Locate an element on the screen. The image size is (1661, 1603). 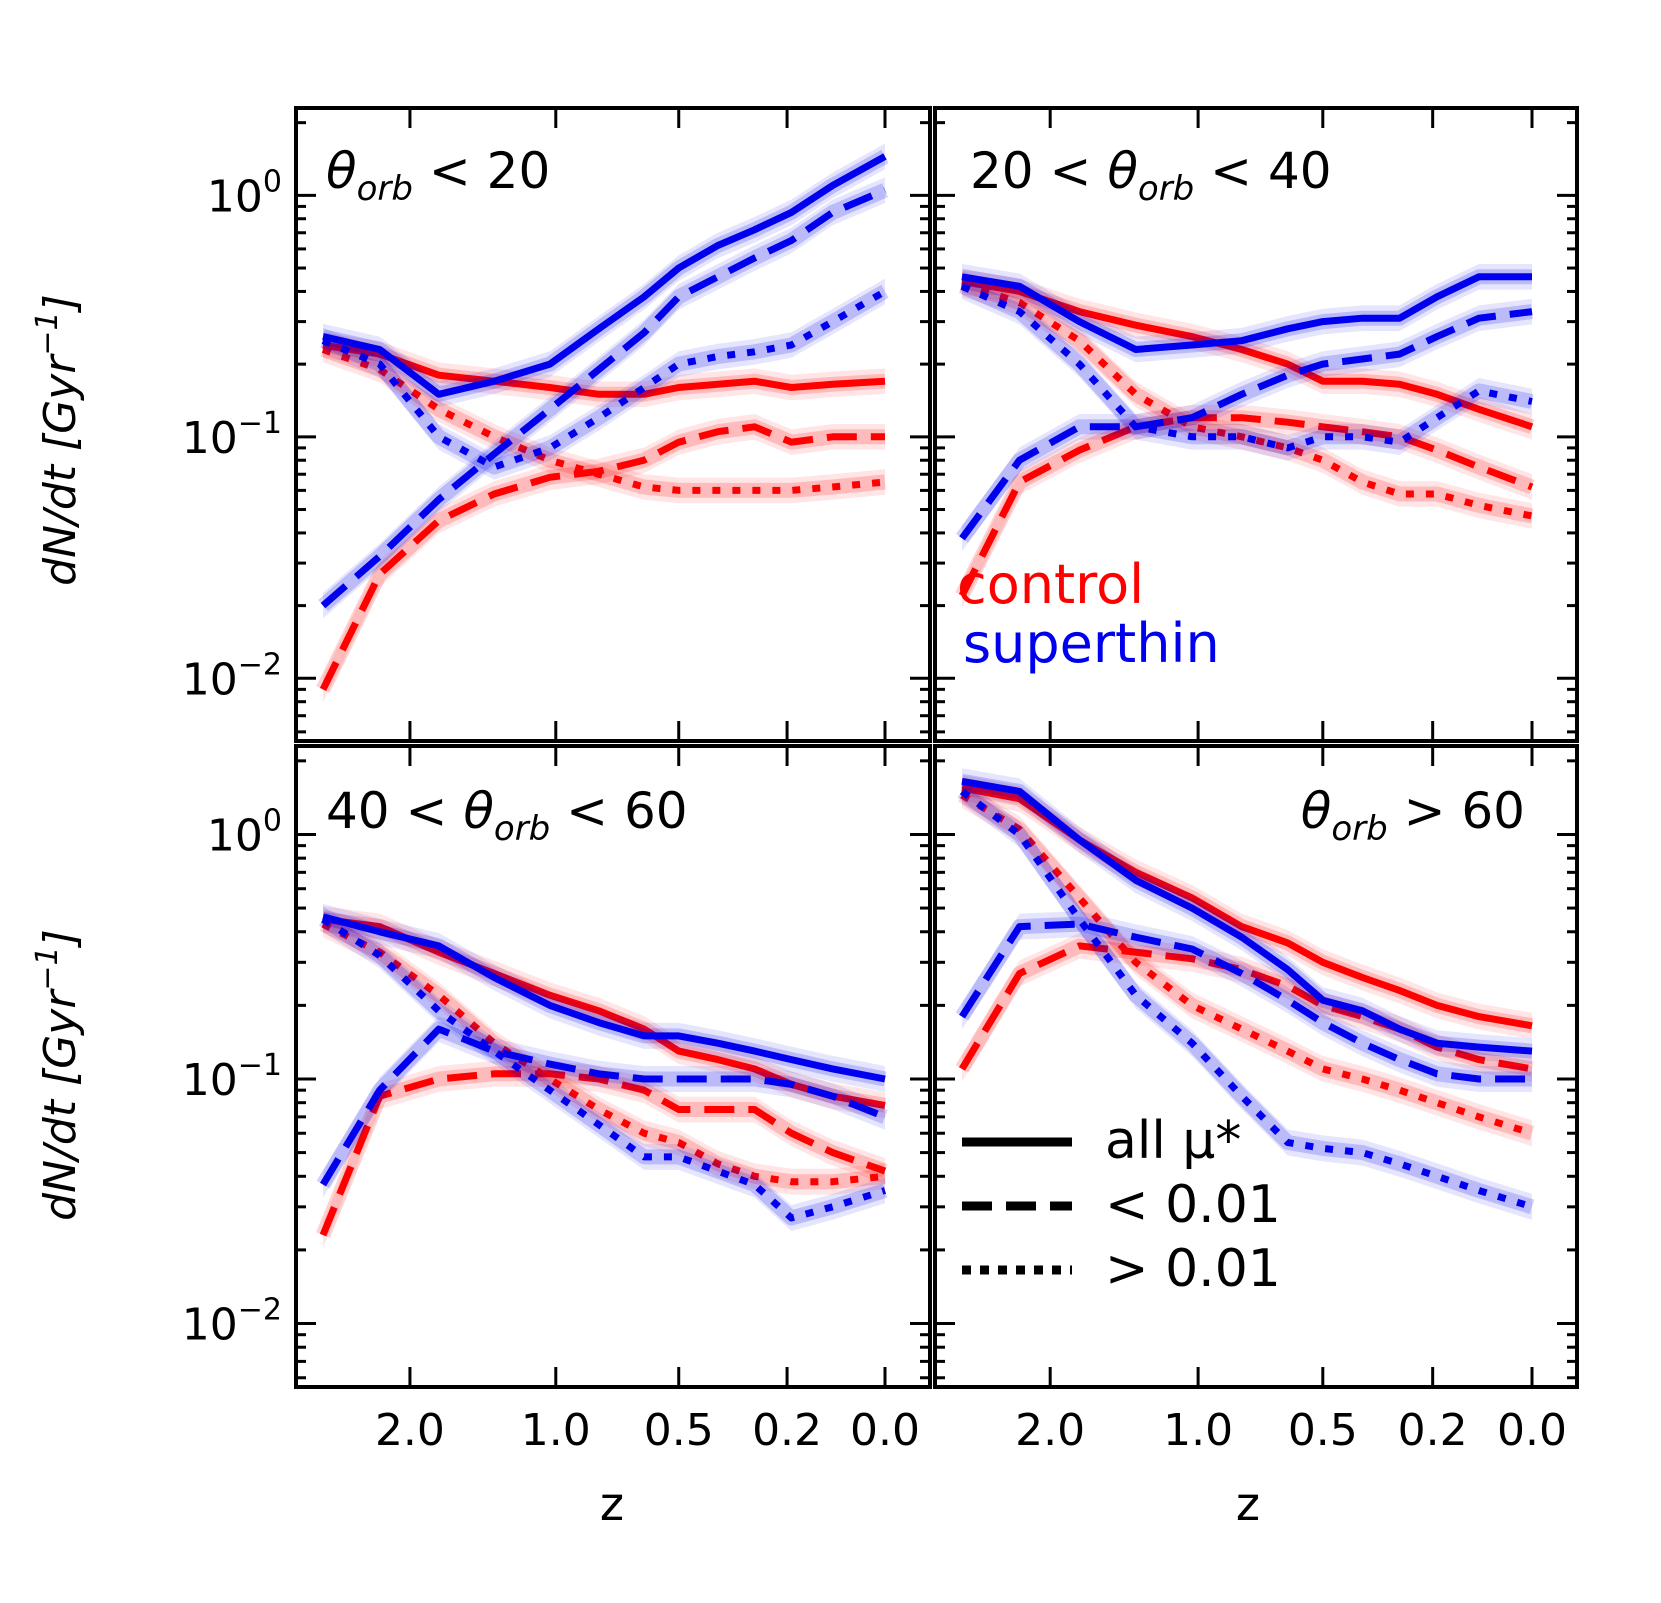
legend-dashed-label: < 0.01 is located at coordinates (1193, 1205).